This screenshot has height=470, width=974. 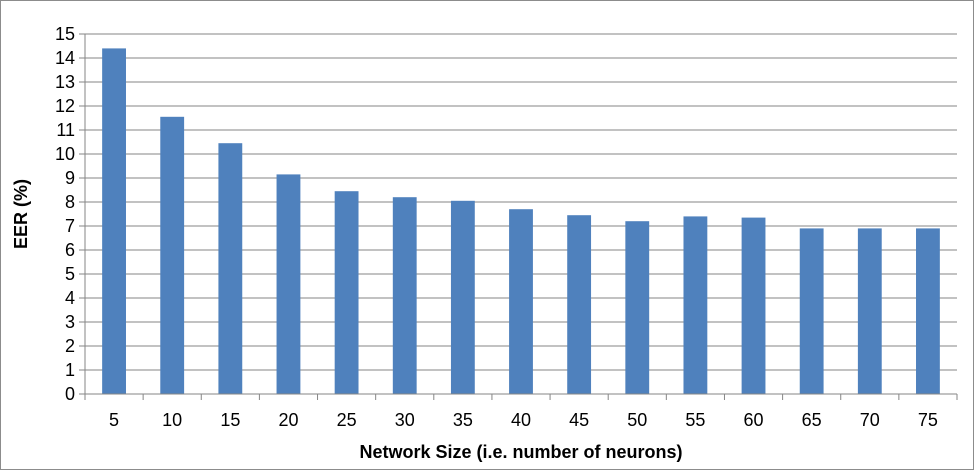 What do you see at coordinates (65, 106) in the screenshot?
I see `y-tick-label: 12` at bounding box center [65, 106].